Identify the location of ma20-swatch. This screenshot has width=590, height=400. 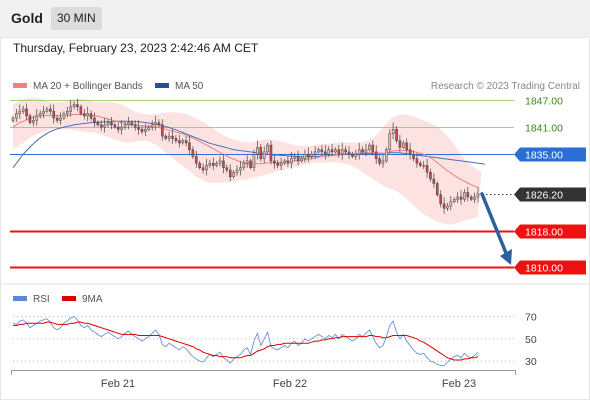
(20, 85).